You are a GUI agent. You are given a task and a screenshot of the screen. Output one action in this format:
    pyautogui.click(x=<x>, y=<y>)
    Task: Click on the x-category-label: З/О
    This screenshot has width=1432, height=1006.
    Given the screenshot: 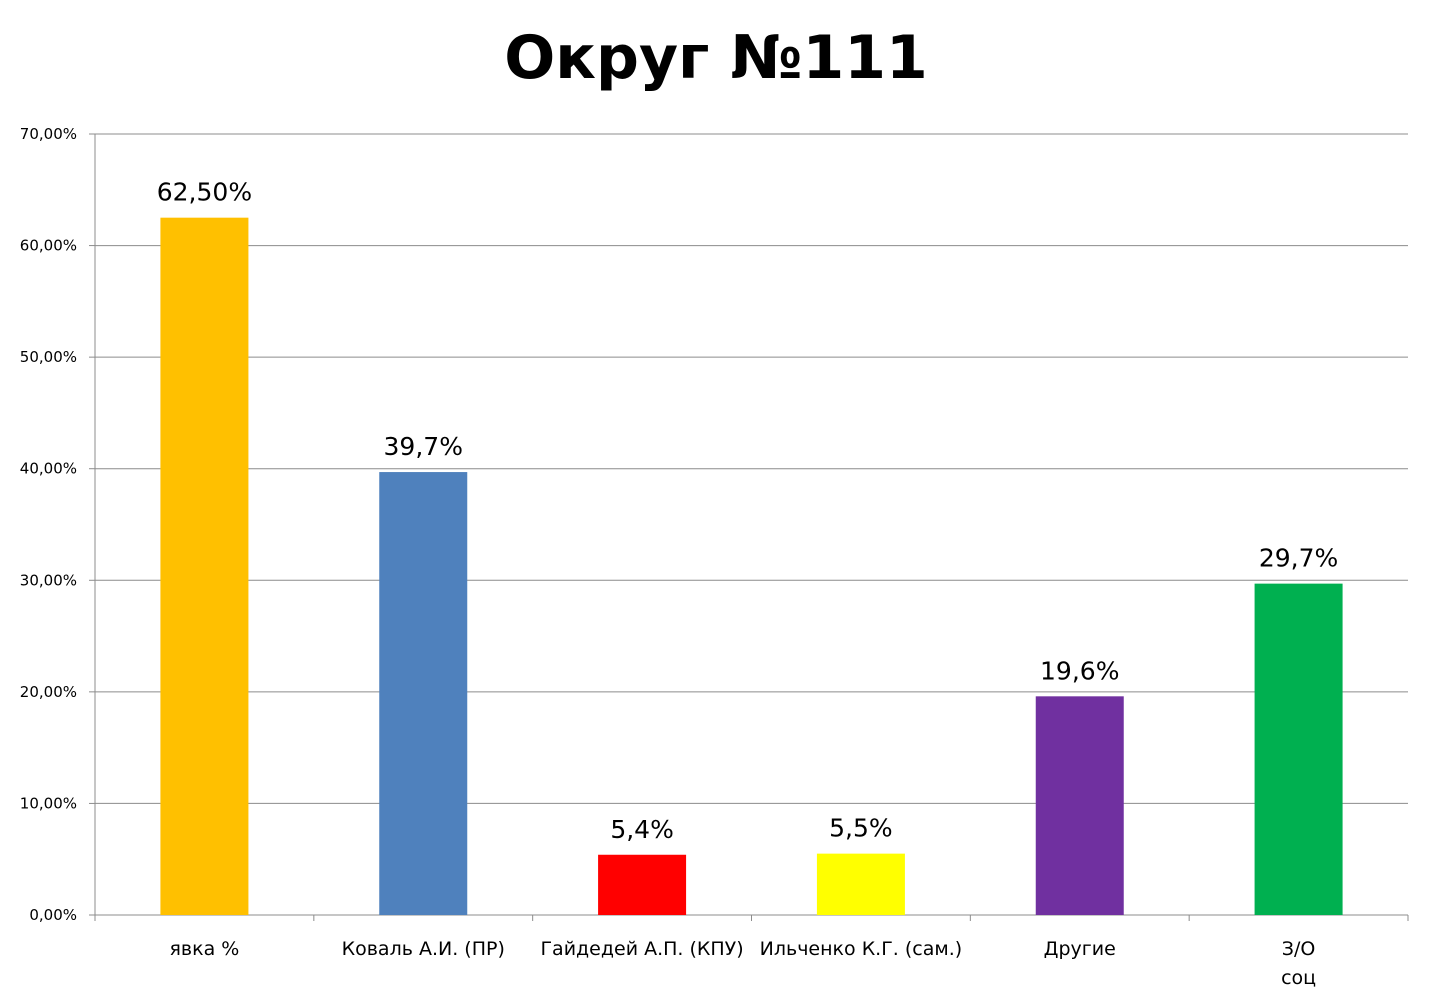 What is the action you would take?
    pyautogui.click(x=1299, y=949)
    